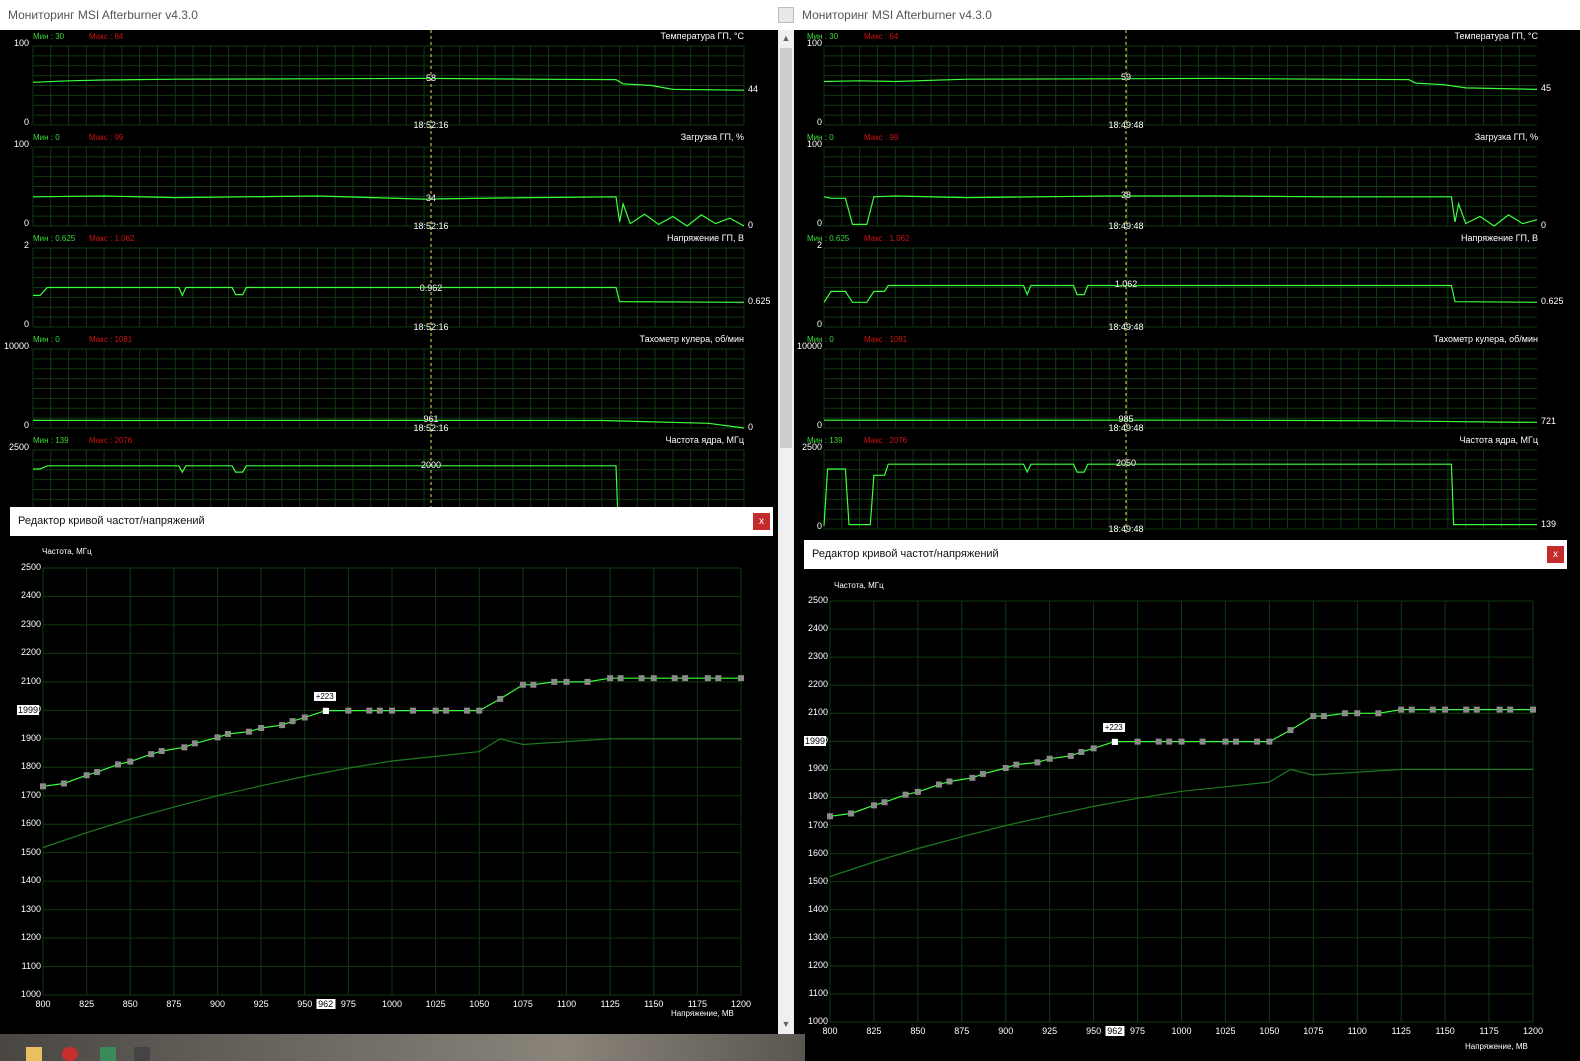 This screenshot has height=1061, width=1580. Describe the element at coordinates (786, 38) in the screenshot. I see `scroll-up-arrow-icon: ▲` at that location.